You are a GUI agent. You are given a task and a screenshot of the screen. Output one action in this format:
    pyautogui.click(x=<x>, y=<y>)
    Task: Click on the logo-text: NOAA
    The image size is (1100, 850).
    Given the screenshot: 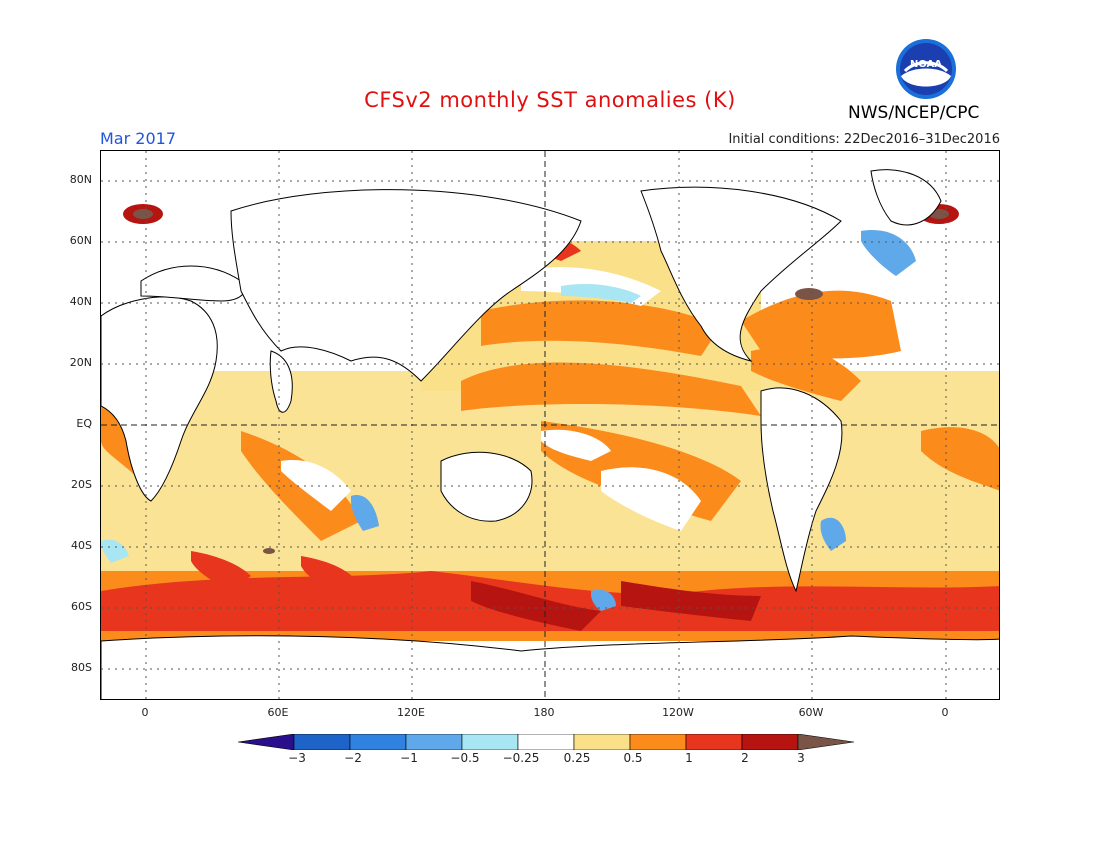 What is the action you would take?
    pyautogui.click(x=926, y=64)
    